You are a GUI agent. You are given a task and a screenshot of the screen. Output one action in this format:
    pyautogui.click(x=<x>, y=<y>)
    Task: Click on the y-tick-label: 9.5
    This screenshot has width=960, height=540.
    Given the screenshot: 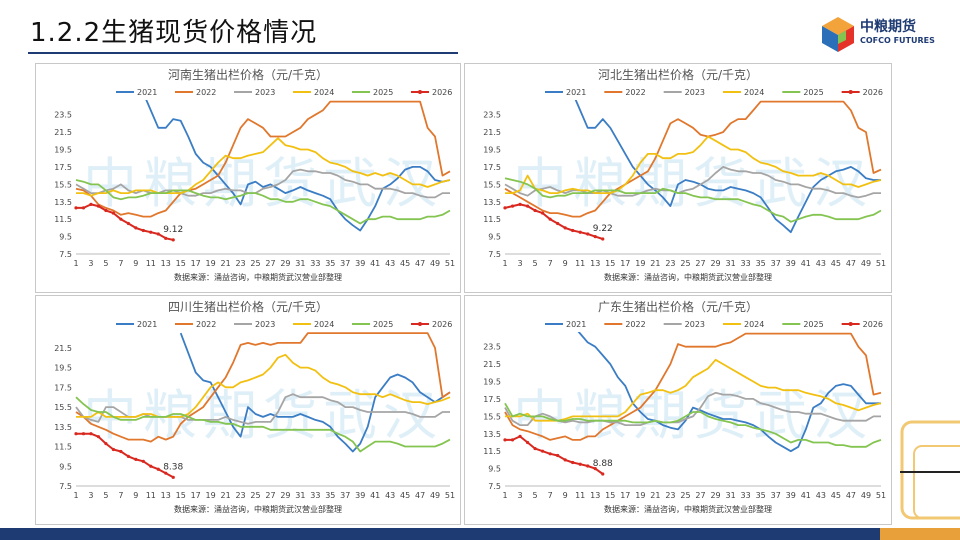 What is the action you would take?
    pyautogui.click(x=65, y=466)
    